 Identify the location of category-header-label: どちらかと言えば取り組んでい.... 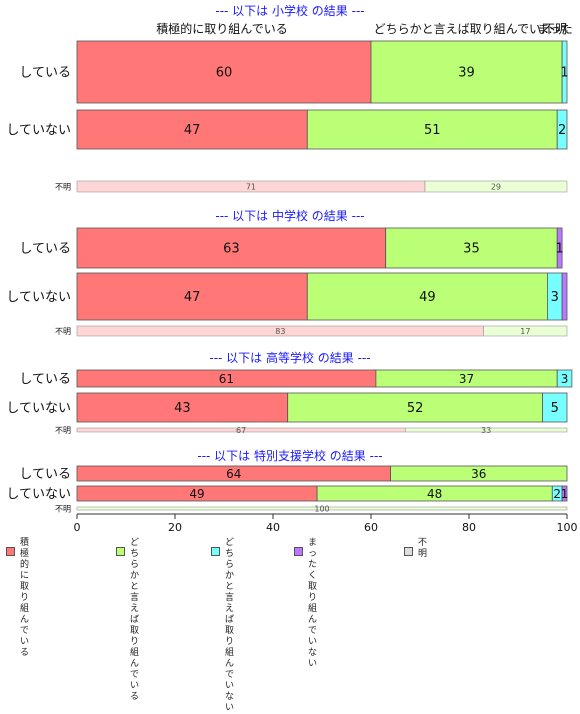
(463, 29).